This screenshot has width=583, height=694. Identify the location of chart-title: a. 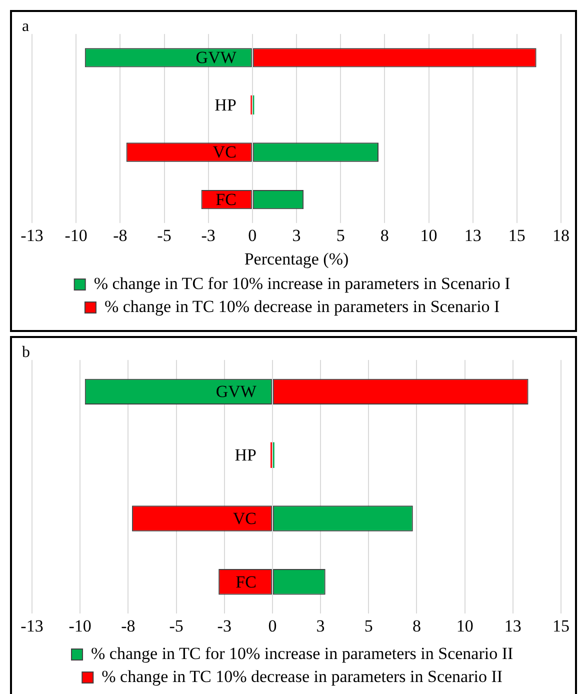
(26, 27).